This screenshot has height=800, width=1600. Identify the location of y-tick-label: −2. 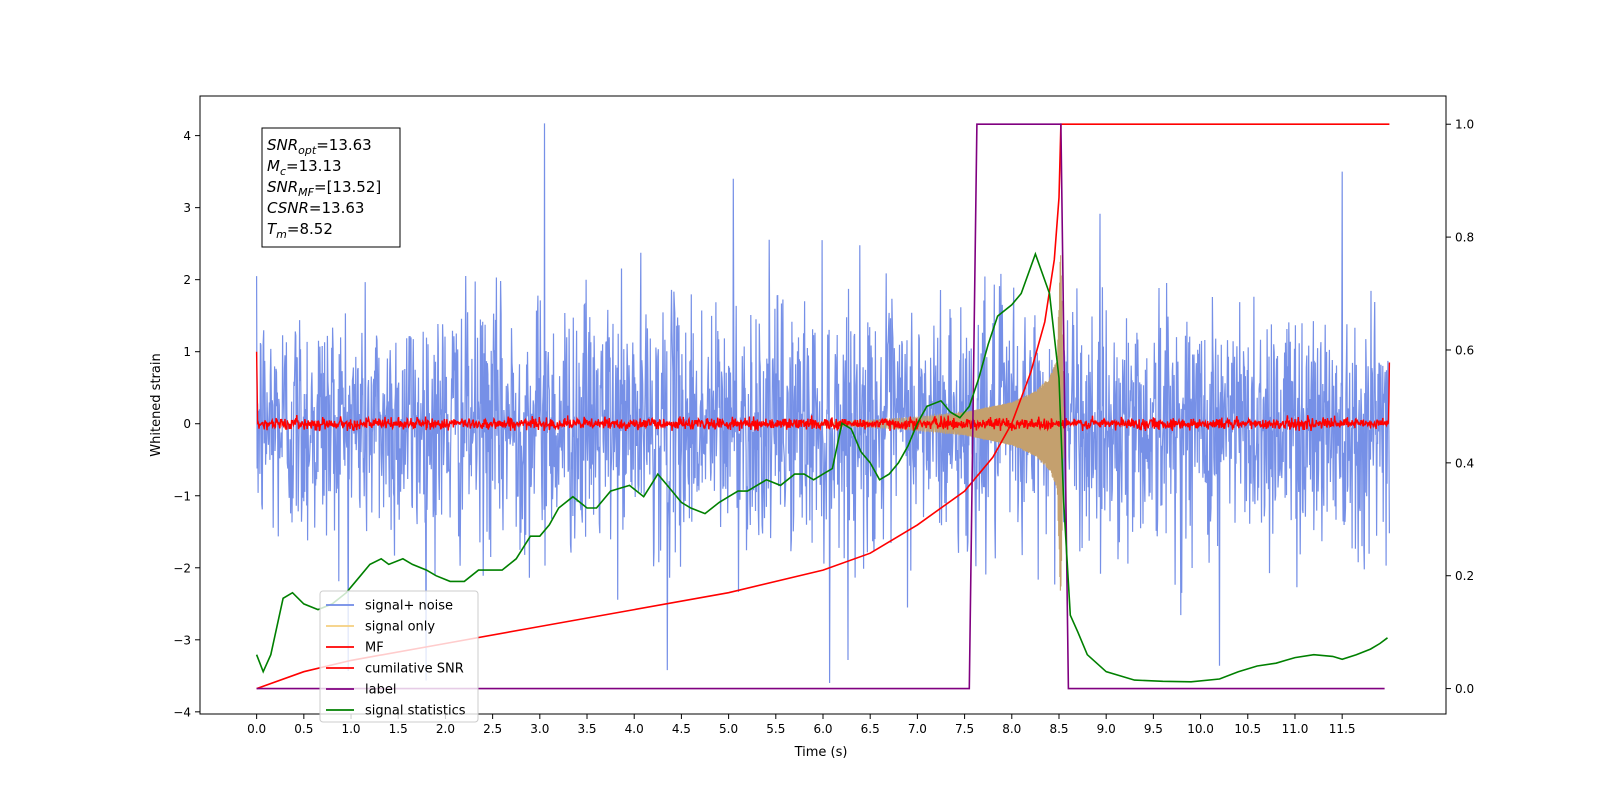
(182, 568).